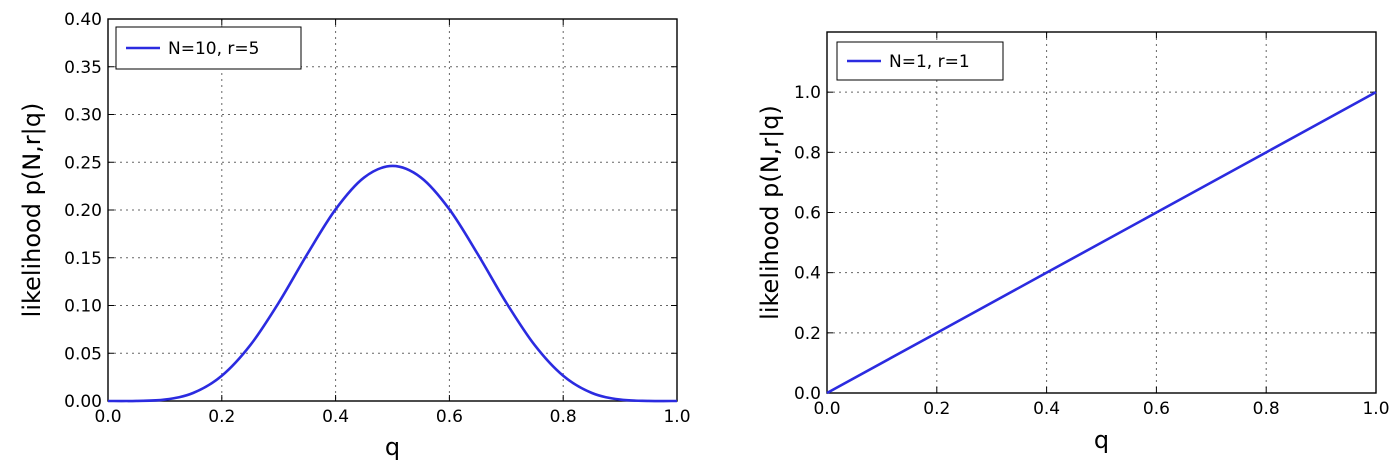  Describe the element at coordinates (83, 354) in the screenshot. I see `y-tick-label: 0.05` at that location.